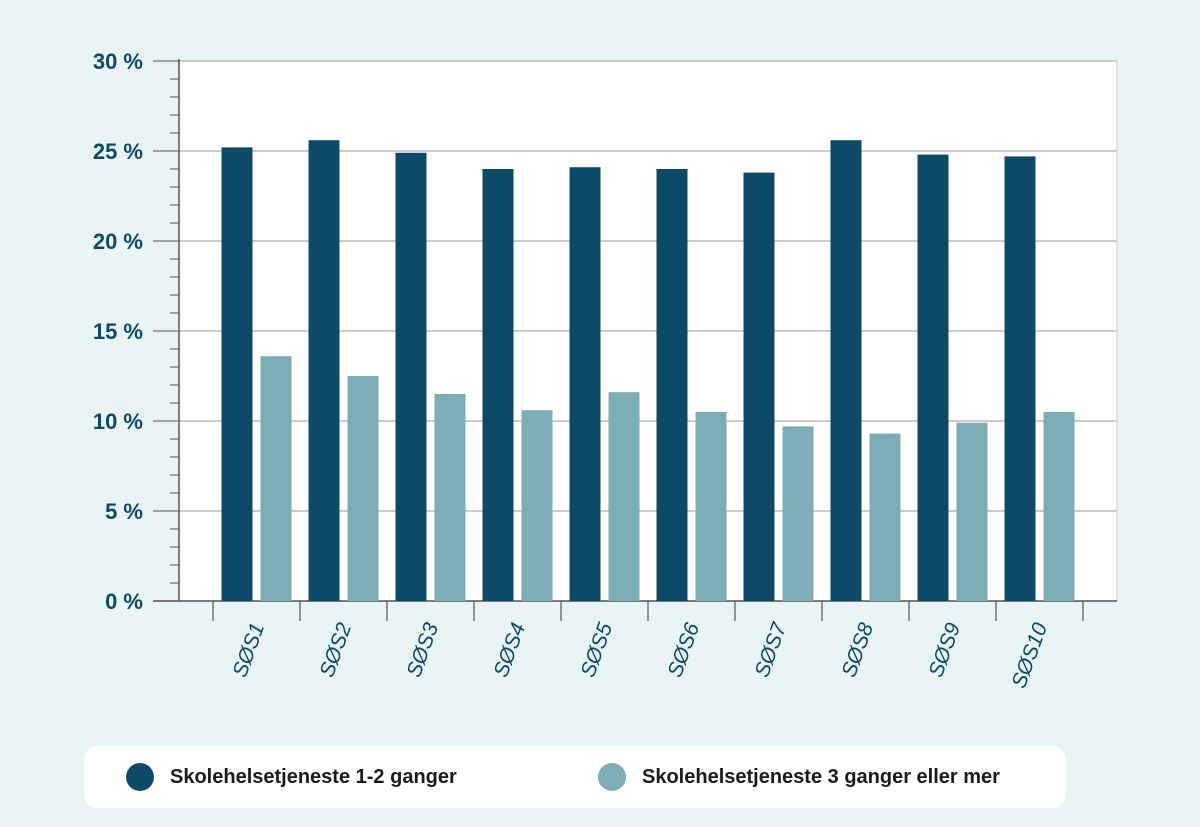 The image size is (1200, 827). What do you see at coordinates (759, 386) in the screenshot?
I see `bar-1-SØS7` at bounding box center [759, 386].